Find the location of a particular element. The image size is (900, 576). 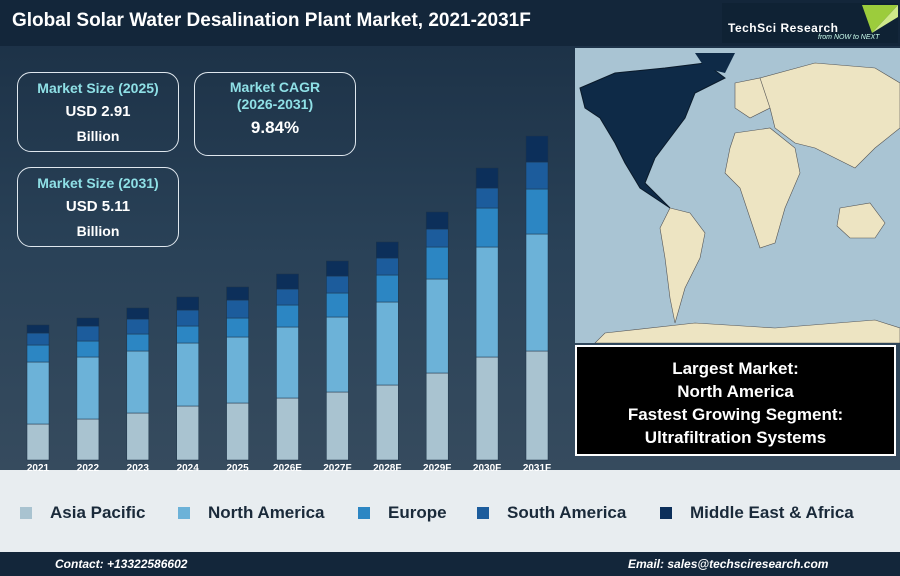

x-tick-label: 2026E is located at coordinates (287, 468).